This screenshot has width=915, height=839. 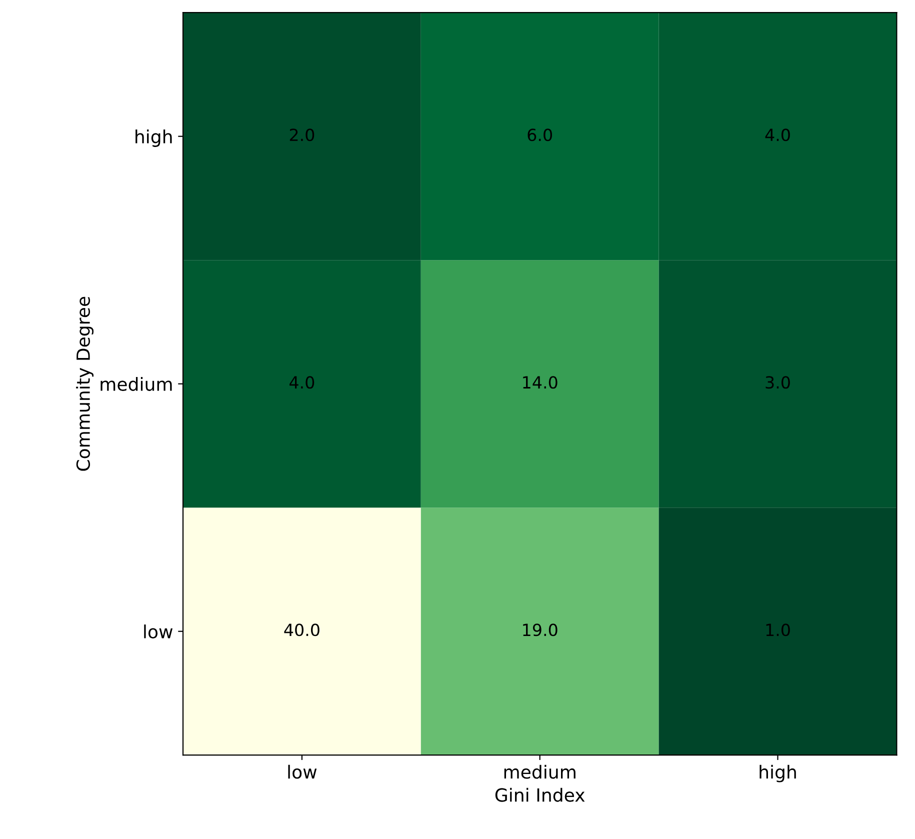 What do you see at coordinates (540, 135) in the screenshot?
I see `data-label: 6.0` at bounding box center [540, 135].